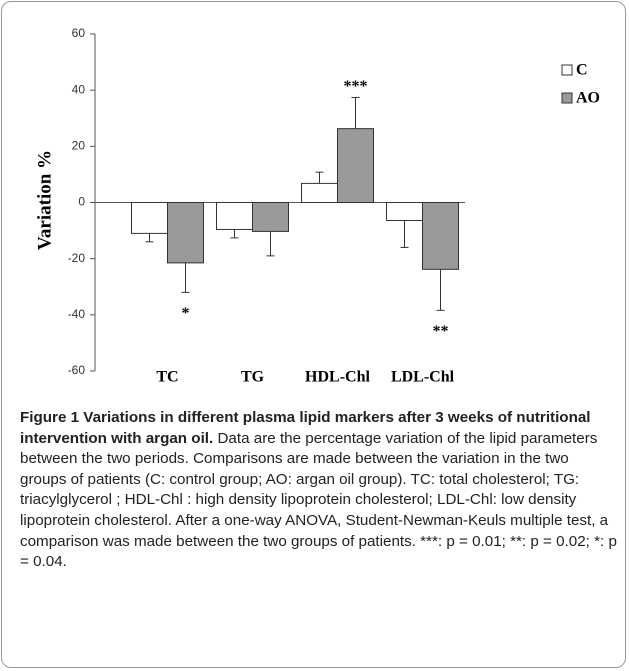 The height and width of the screenshot is (671, 629). I want to click on legend-label: C, so click(582, 70).